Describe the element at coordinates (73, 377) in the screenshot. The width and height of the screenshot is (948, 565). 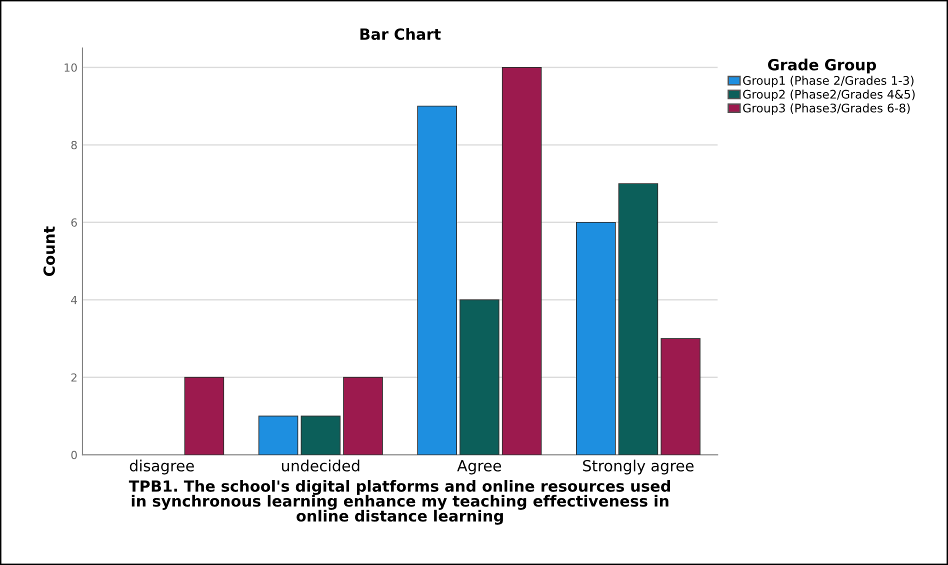
I see `y-tick-label: 2` at that location.